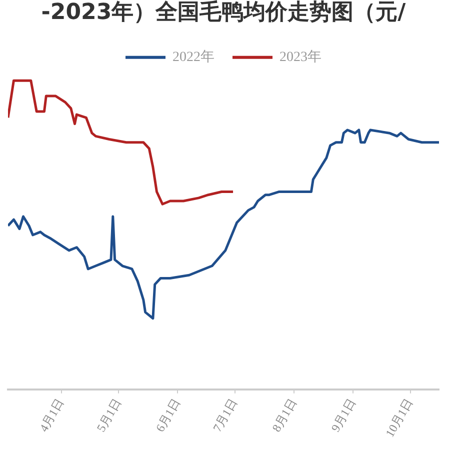 The width and height of the screenshot is (453, 453). I want to click on x-tick-label: 8月1日, so click(284, 415).